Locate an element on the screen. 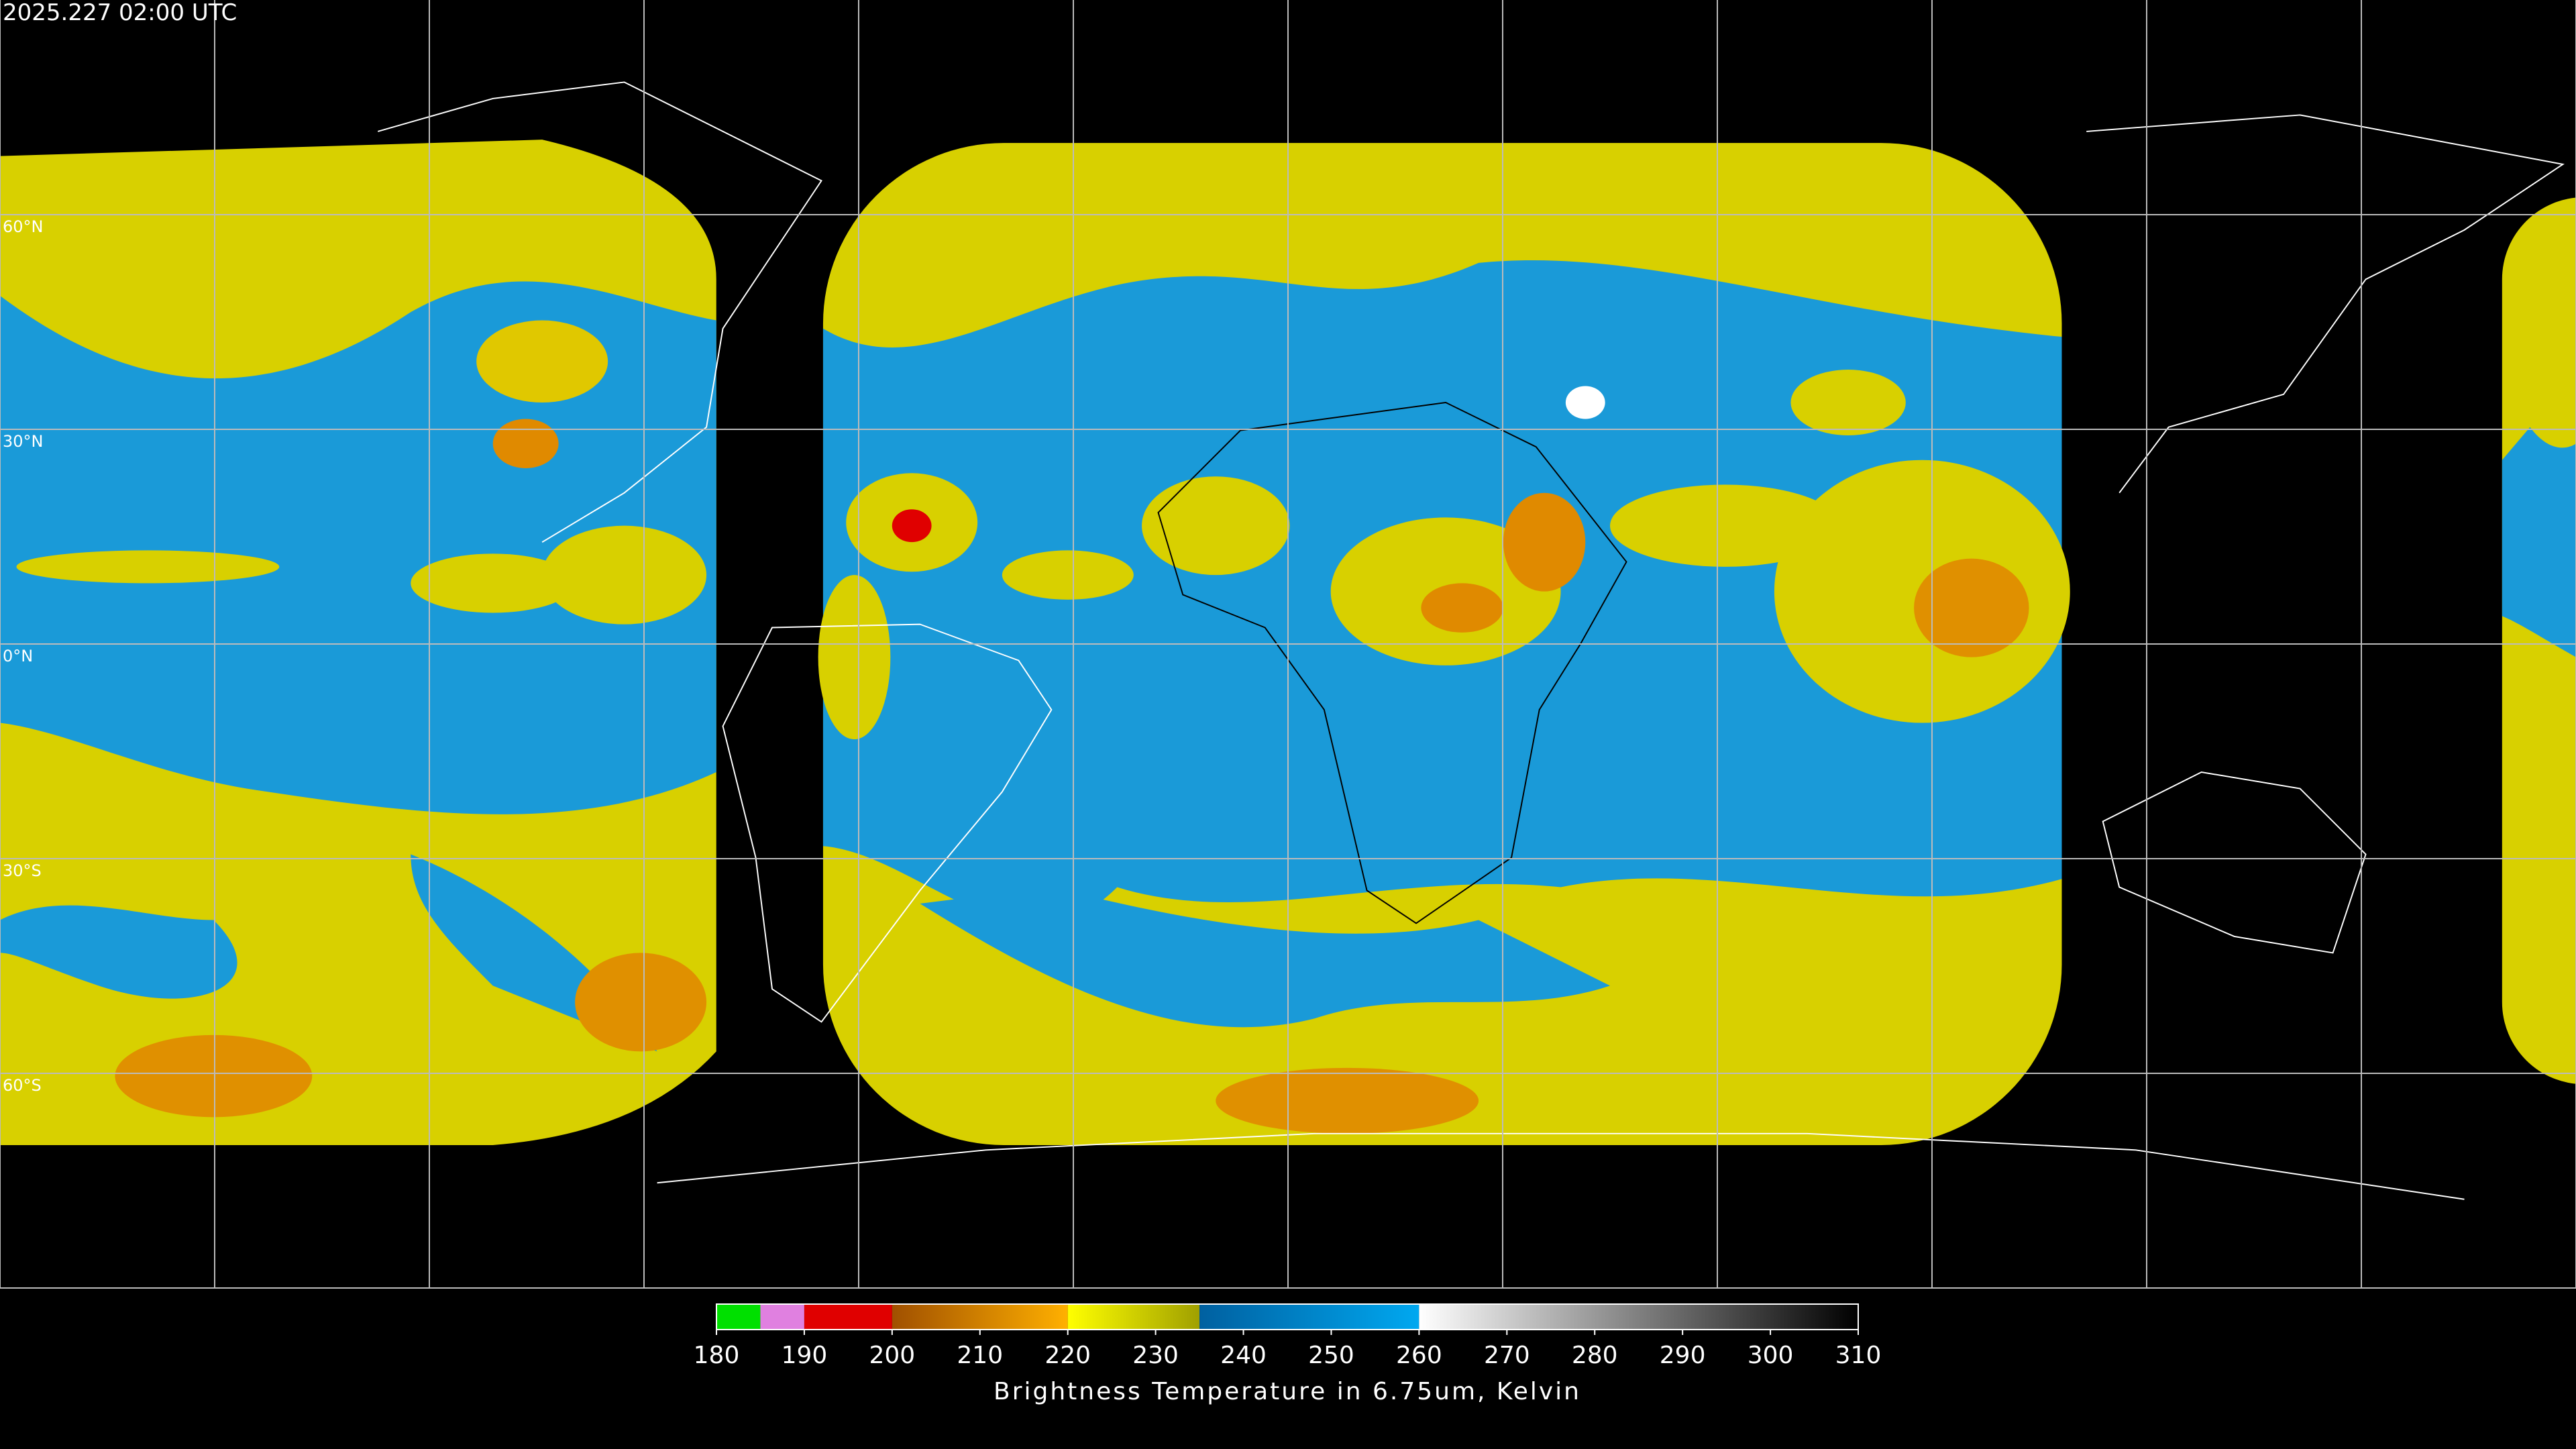 Image resolution: width=2576 pixels, height=1449 pixels. timestamp: 2025.227 02:00 UTC is located at coordinates (120, 13).